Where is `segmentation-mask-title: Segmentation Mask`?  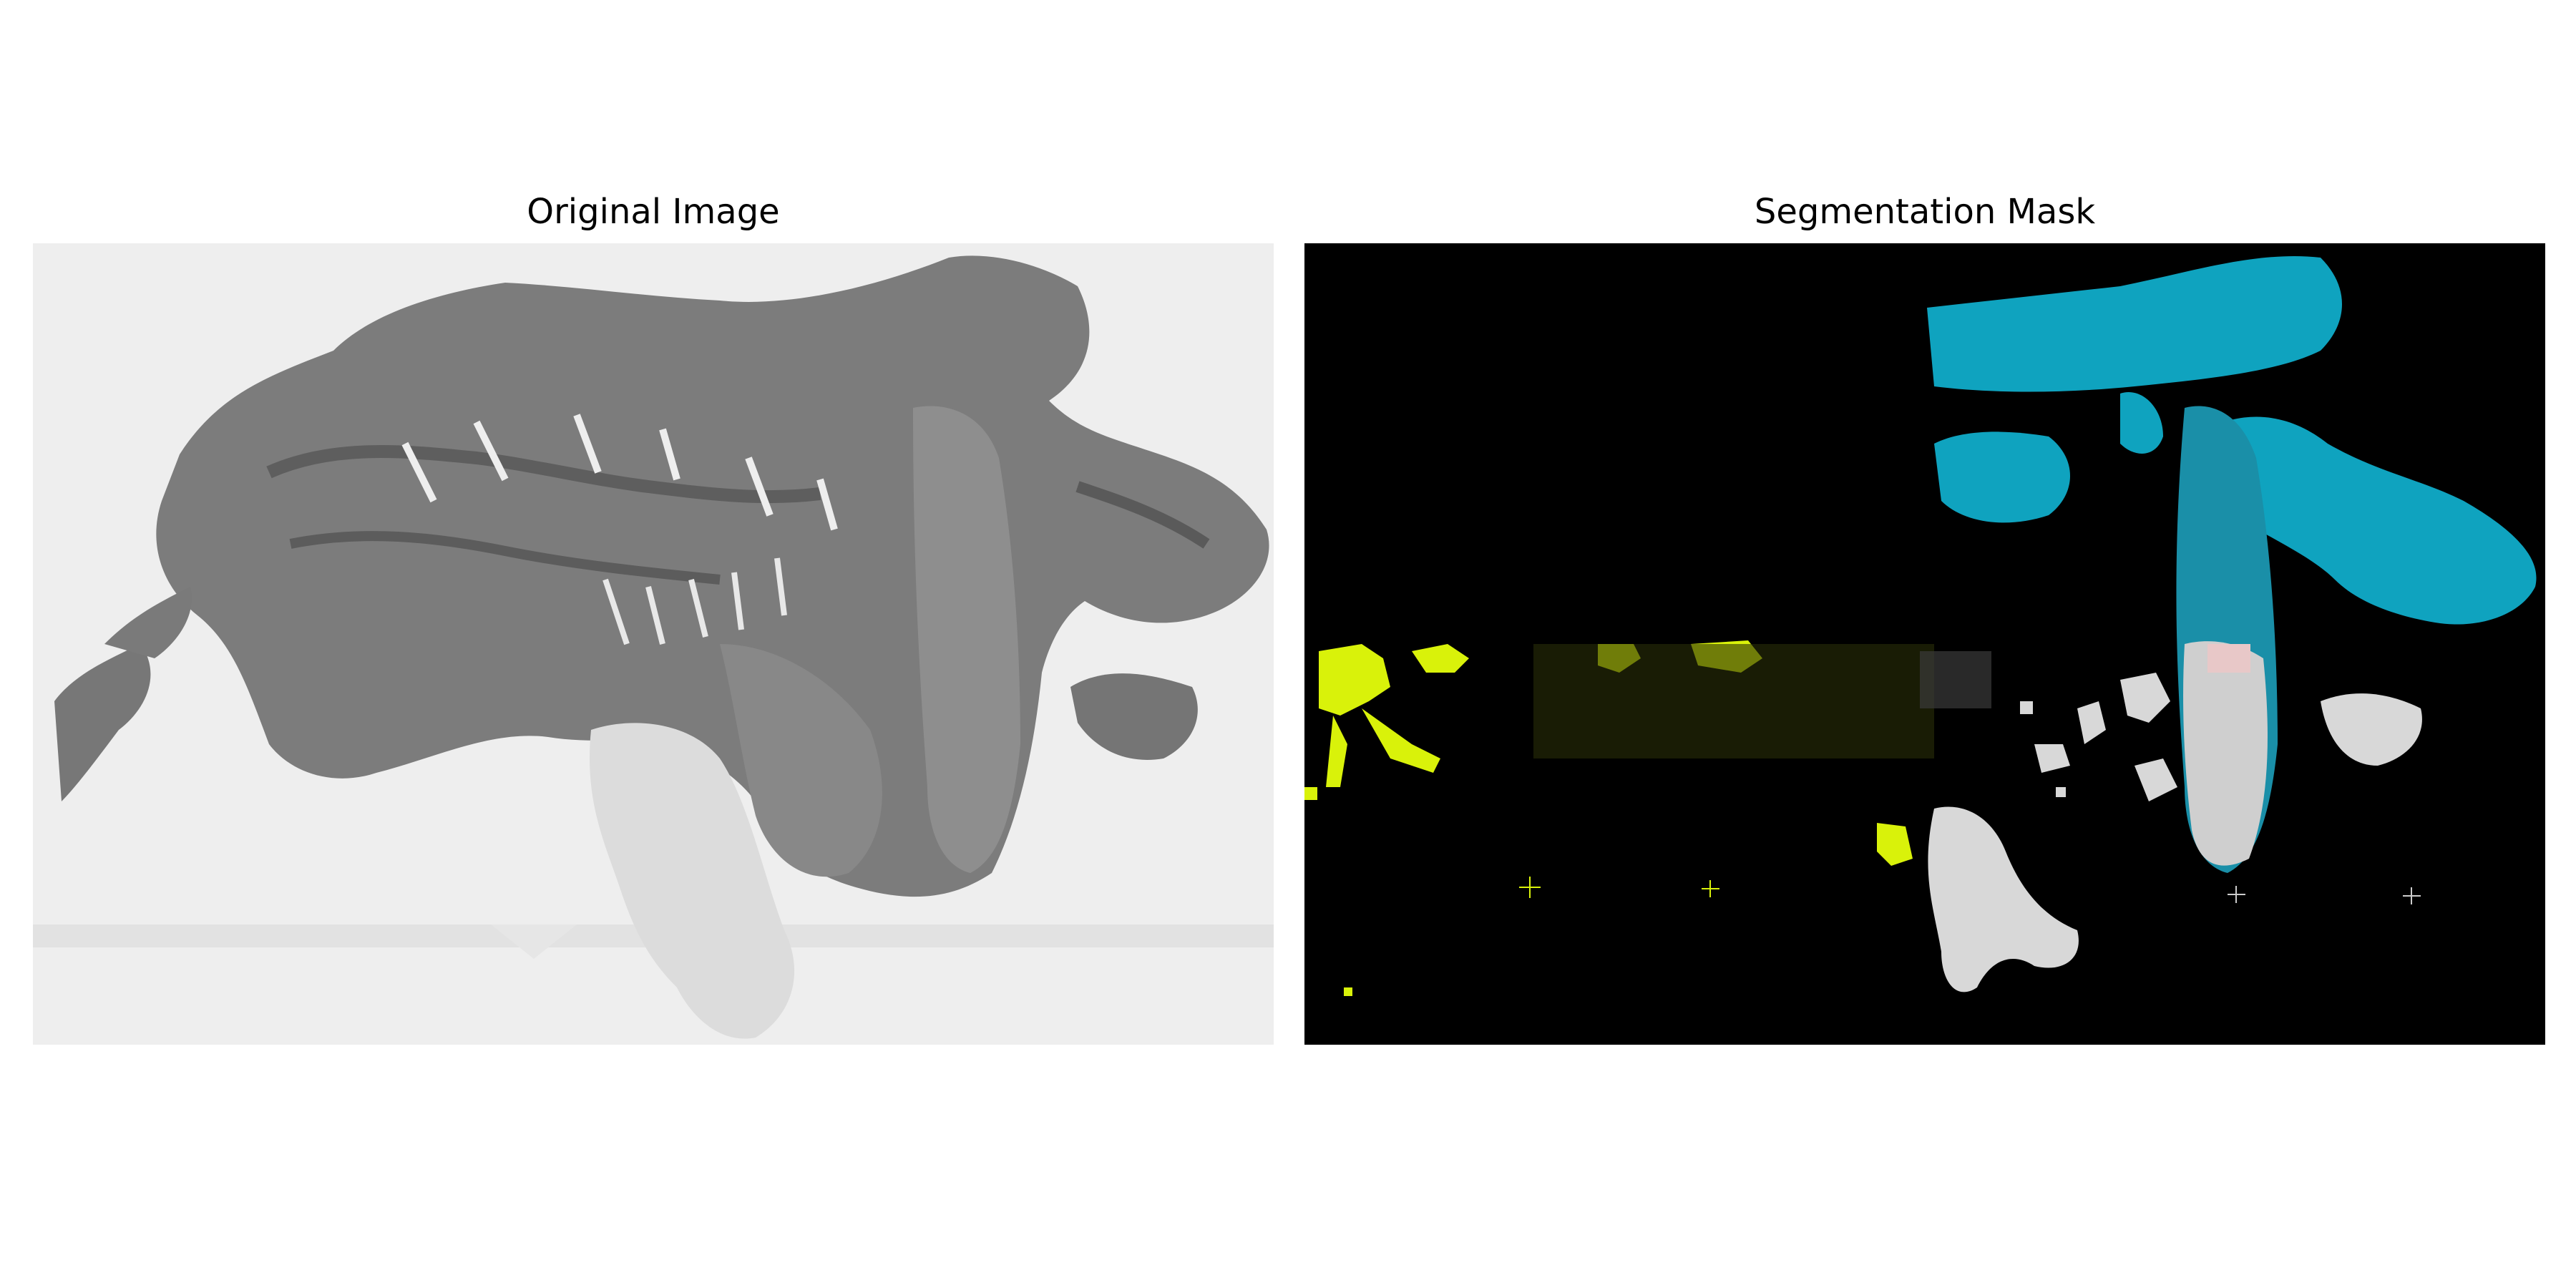 segmentation-mask-title: Segmentation Mask is located at coordinates (1925, 212).